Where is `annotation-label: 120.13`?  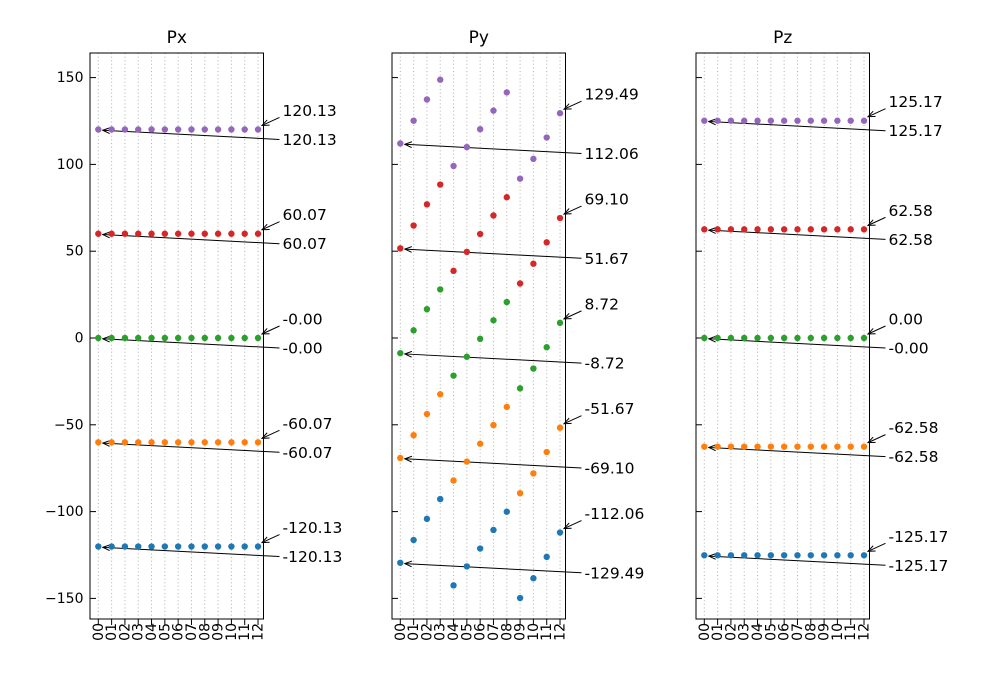 annotation-label: 120.13 is located at coordinates (310, 140).